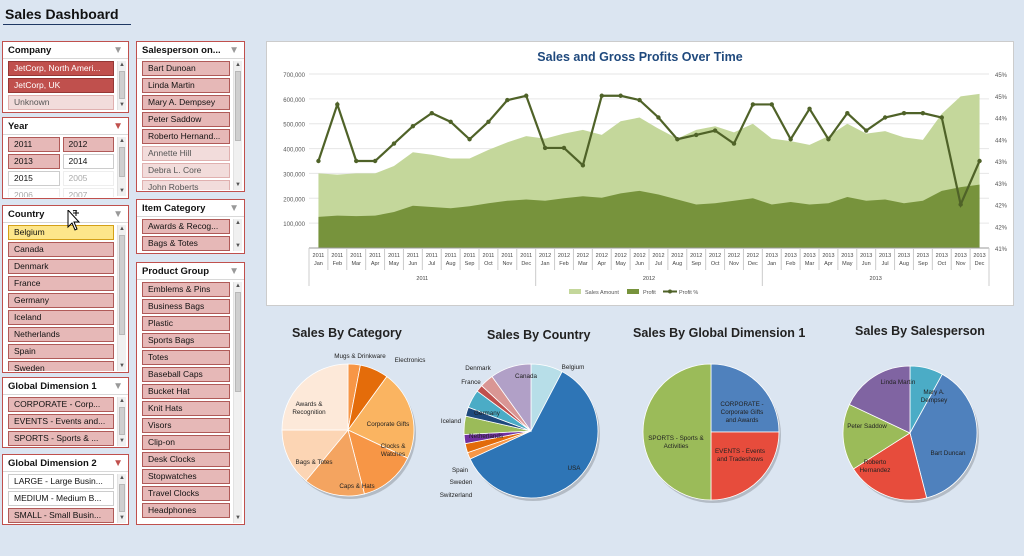  Describe the element at coordinates (1001, 250) in the screenshot. I see `y-right-tick-label: 41%` at that location.